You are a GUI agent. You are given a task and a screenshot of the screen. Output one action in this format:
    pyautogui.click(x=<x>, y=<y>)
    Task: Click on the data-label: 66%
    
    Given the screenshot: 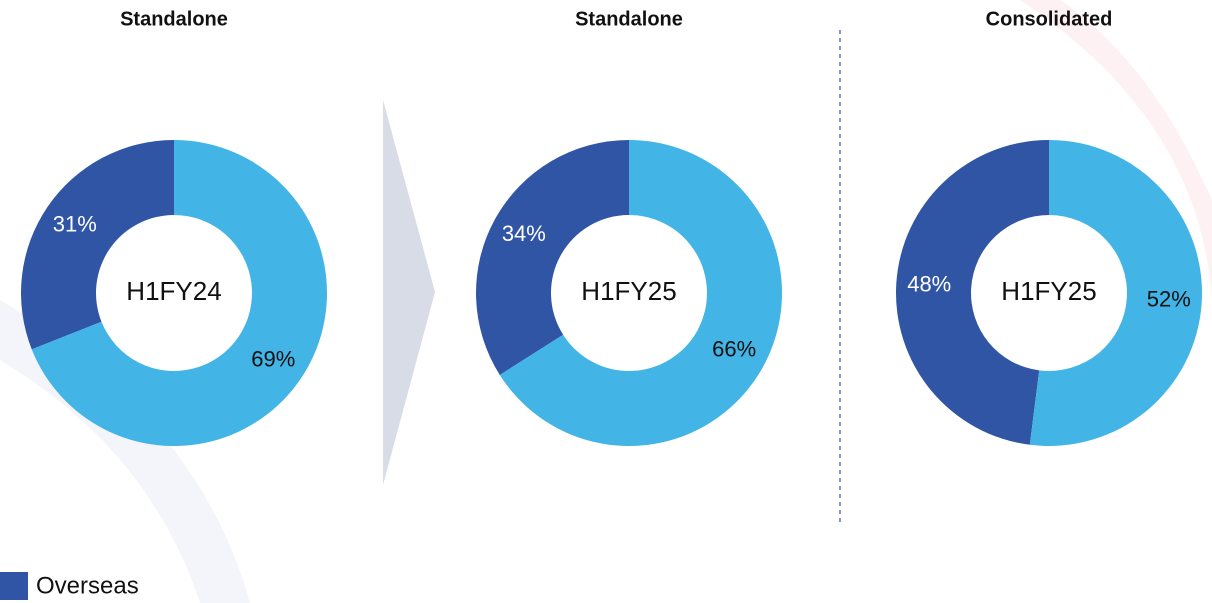 What is the action you would take?
    pyautogui.click(x=734, y=349)
    